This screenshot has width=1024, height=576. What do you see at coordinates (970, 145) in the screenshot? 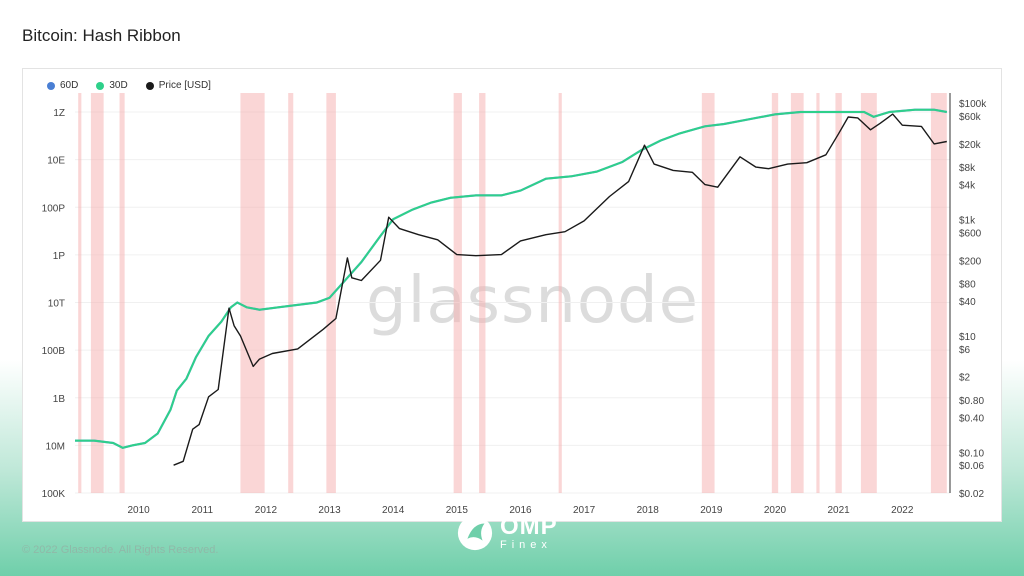
I see `y-right-tick-label: $20k` at bounding box center [970, 145].